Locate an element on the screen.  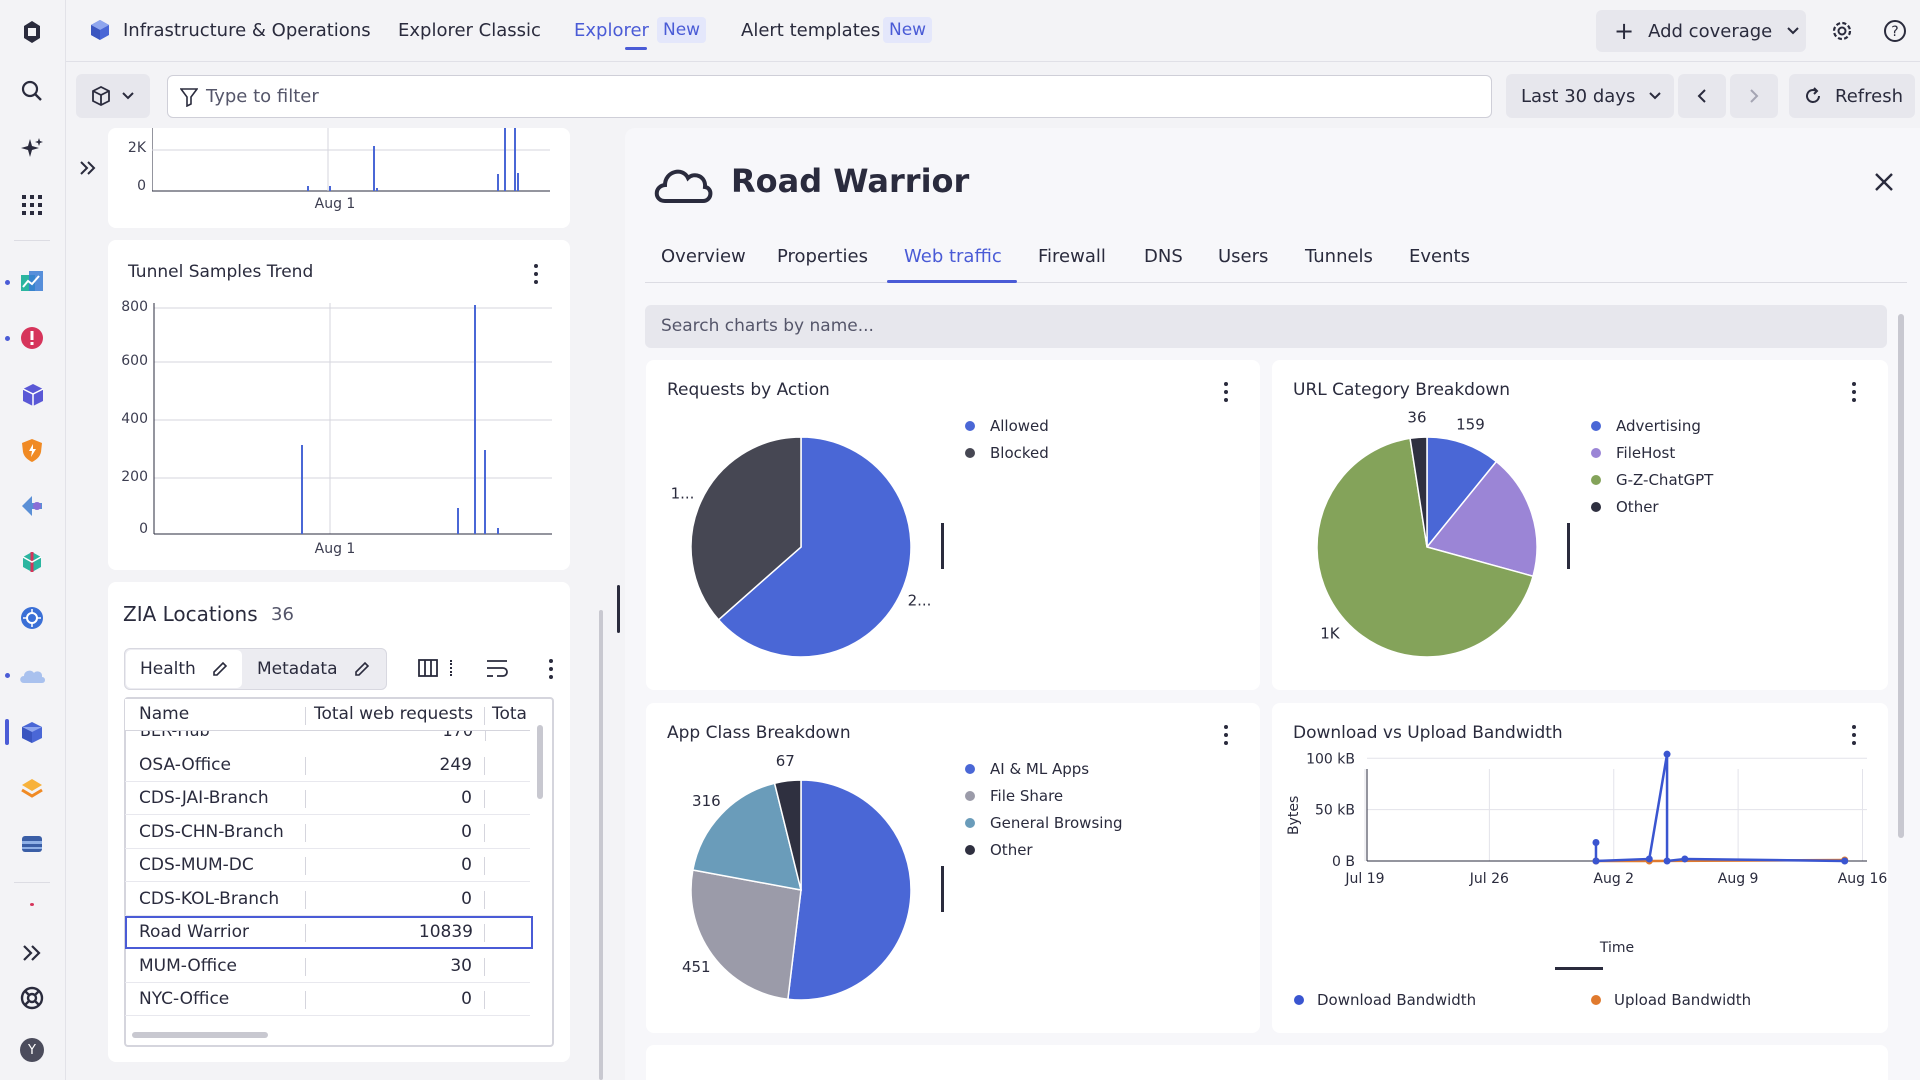
filter-input: Type to filter is located at coordinates (829, 96).